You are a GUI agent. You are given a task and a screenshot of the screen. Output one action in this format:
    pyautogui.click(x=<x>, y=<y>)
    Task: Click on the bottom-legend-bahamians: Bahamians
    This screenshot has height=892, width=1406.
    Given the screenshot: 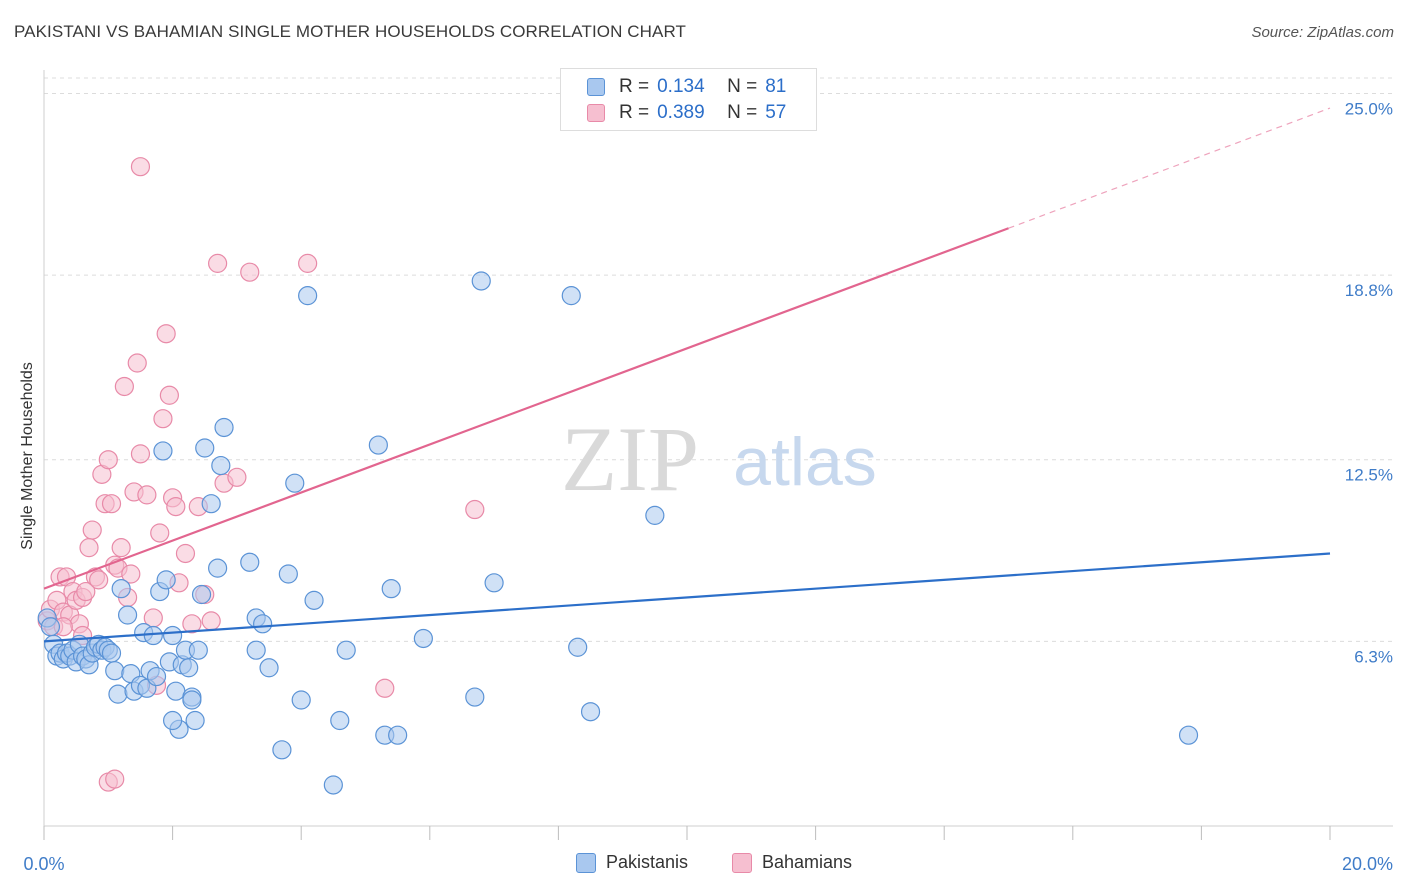 What is the action you would take?
    pyautogui.click(x=792, y=862)
    